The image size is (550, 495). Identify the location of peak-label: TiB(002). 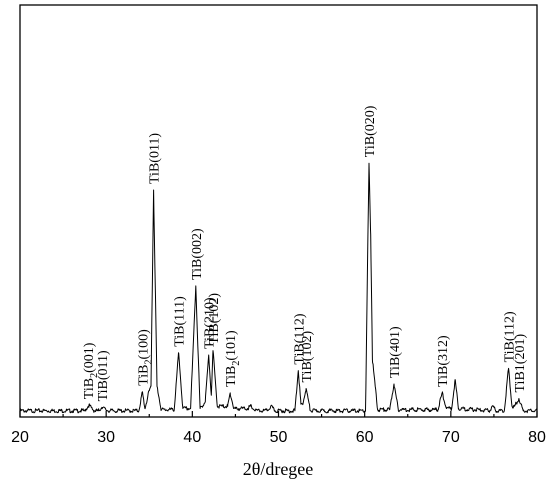
(197, 254).